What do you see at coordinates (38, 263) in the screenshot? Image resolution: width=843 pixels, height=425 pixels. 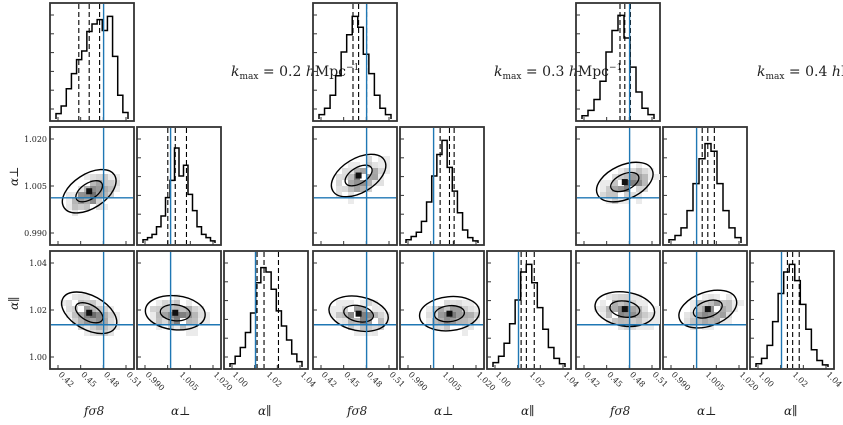 I see `y-tick-label-apar: 1.04` at bounding box center [38, 263].